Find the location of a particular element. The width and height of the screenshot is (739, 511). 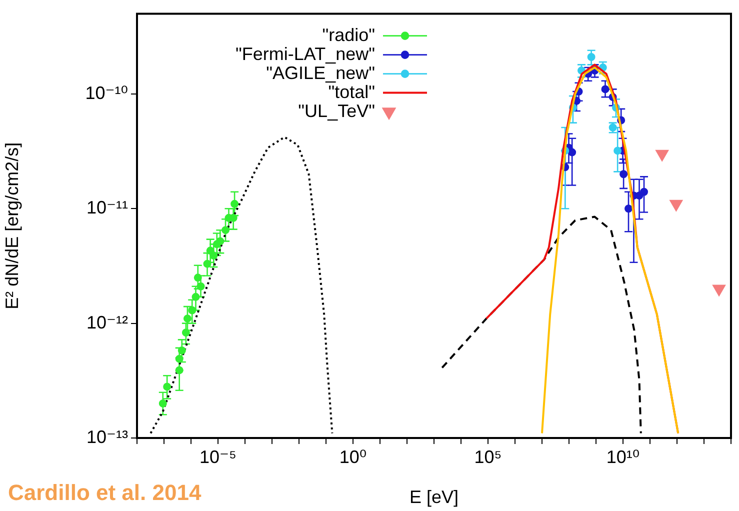

legend-label: "radio" is located at coordinates (348, 34).